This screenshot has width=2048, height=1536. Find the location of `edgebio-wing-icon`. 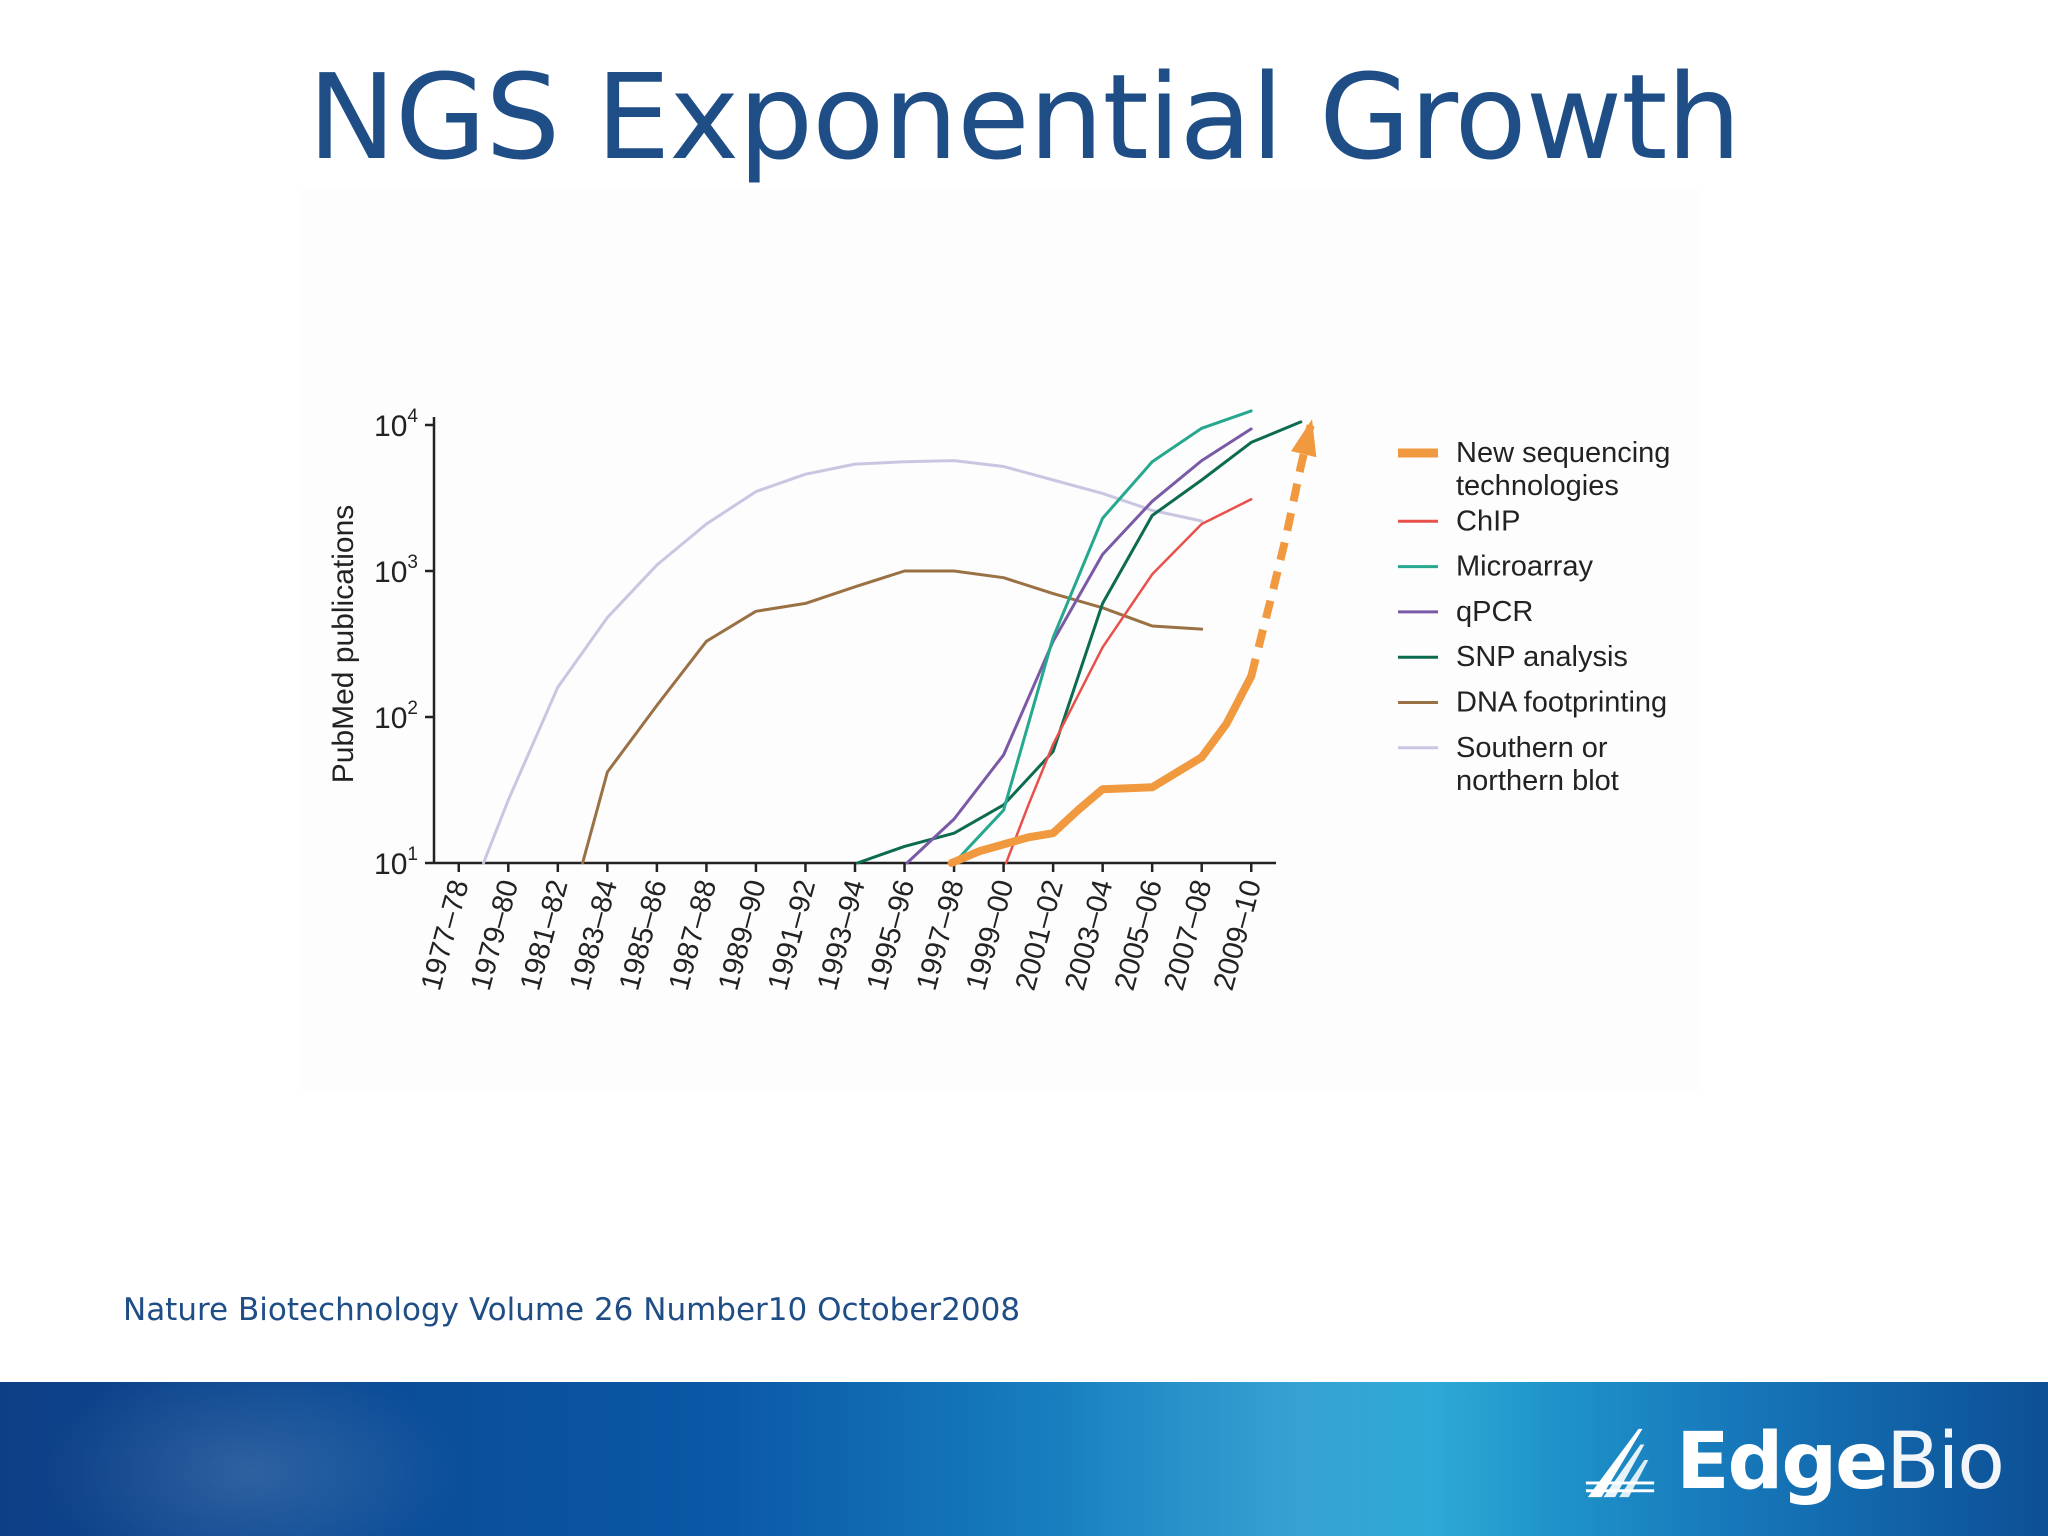

edgebio-wing-icon is located at coordinates (1620, 1463).